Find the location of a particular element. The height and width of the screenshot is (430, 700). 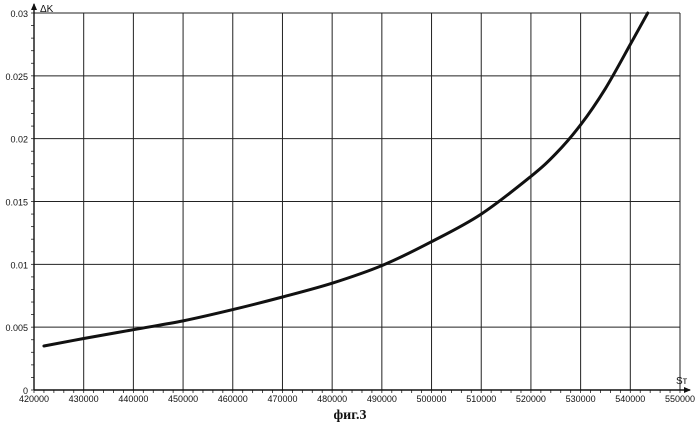

x-tick-label: 510000 is located at coordinates (481, 399).